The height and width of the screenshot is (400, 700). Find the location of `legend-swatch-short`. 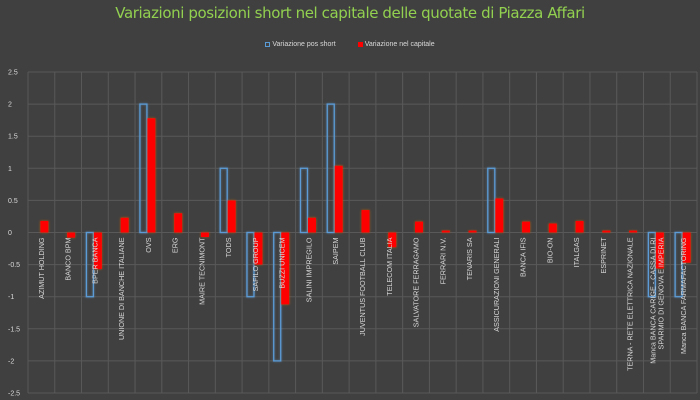

legend-swatch-short is located at coordinates (268, 44).